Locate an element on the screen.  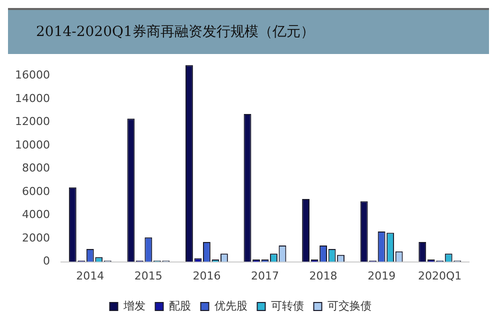
y-tick-label: 12000 is located at coordinates (32, 121).